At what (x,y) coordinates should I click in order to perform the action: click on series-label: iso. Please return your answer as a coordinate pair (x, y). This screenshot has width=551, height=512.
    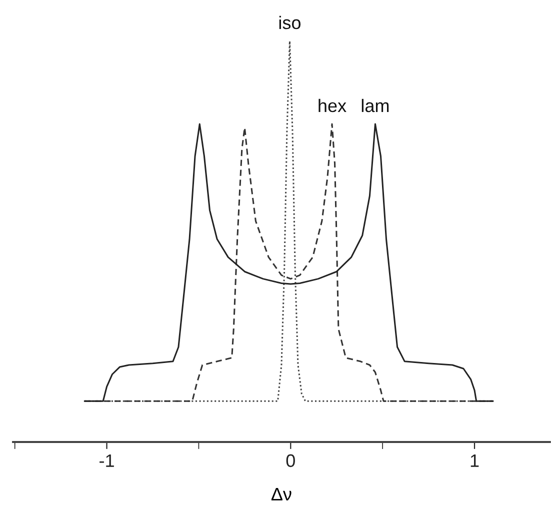
    Looking at the image, I should click on (290, 23).